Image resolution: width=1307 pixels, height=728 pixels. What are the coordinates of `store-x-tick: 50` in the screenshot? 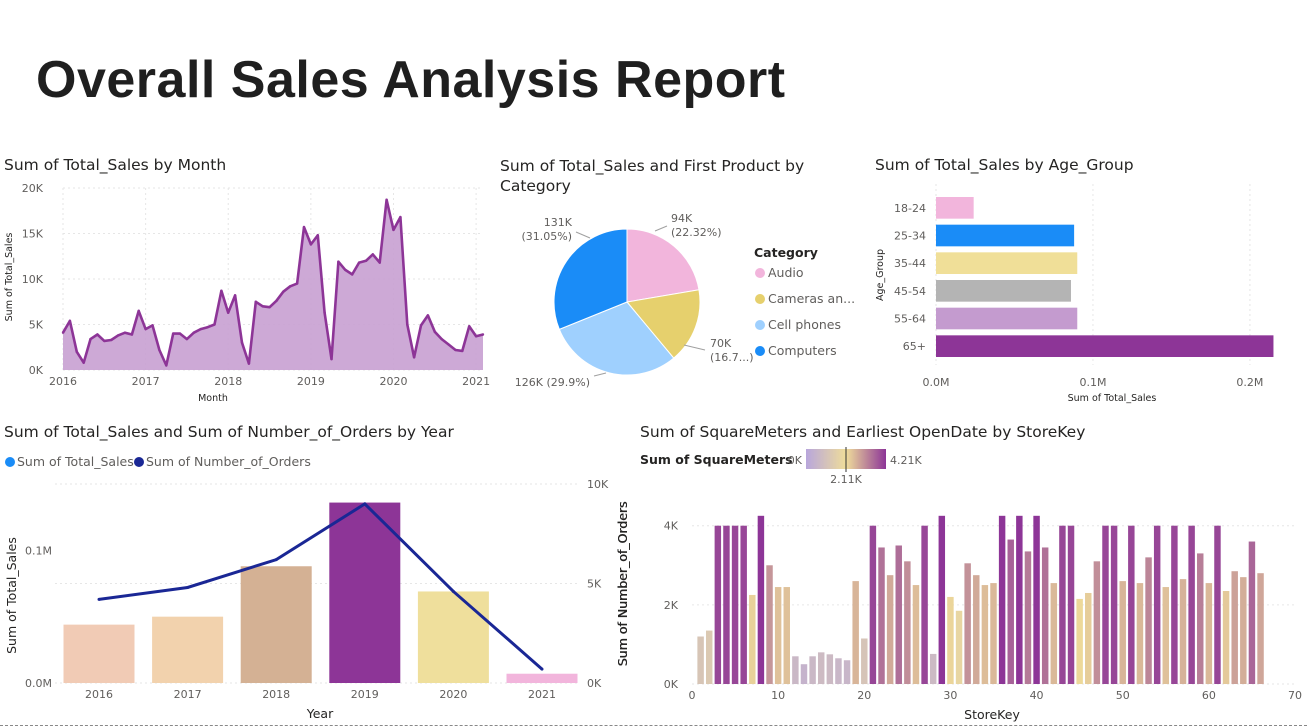 It's located at (1123, 695).